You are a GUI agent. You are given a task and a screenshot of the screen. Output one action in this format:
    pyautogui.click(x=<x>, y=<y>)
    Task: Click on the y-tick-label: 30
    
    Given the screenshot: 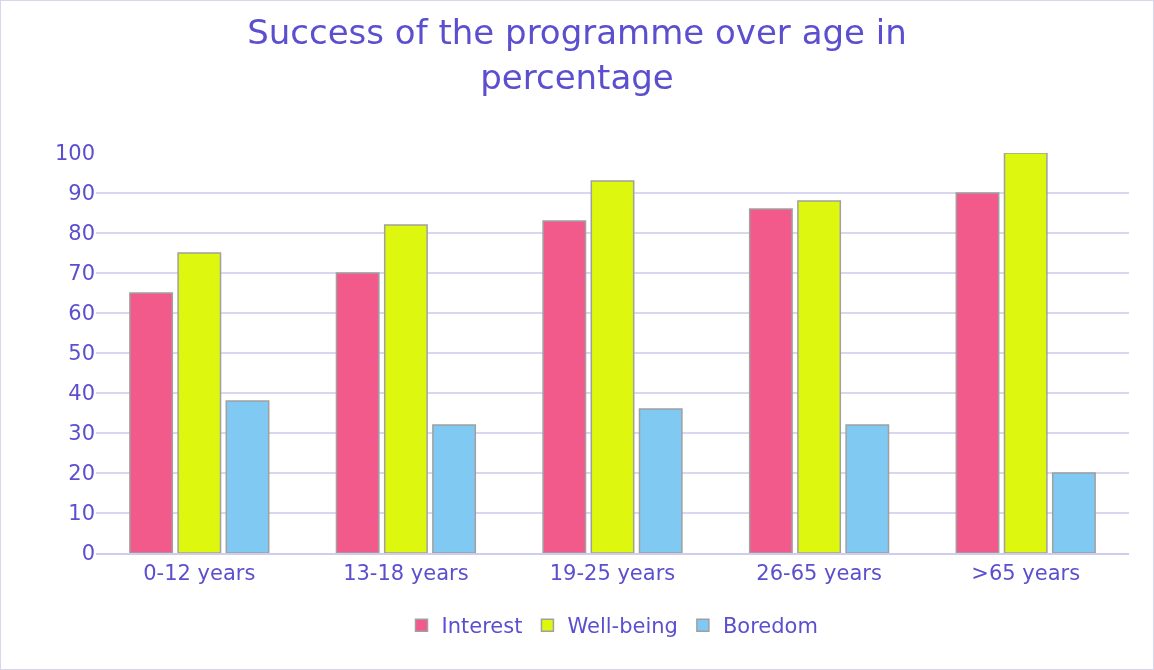 What is the action you would take?
    pyautogui.click(x=81, y=433)
    